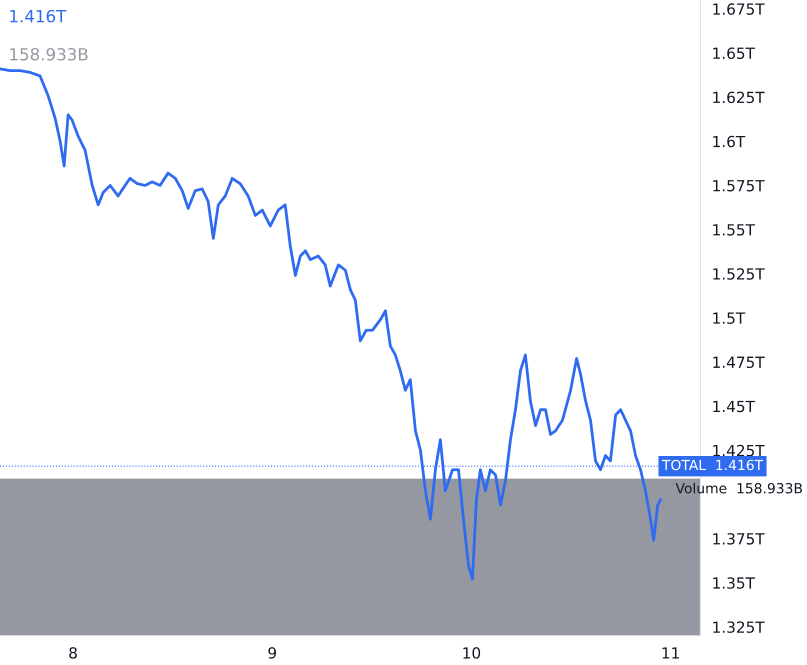  Describe the element at coordinates (739, 539) in the screenshot. I see `y-tick-label: 1.375T` at that location.